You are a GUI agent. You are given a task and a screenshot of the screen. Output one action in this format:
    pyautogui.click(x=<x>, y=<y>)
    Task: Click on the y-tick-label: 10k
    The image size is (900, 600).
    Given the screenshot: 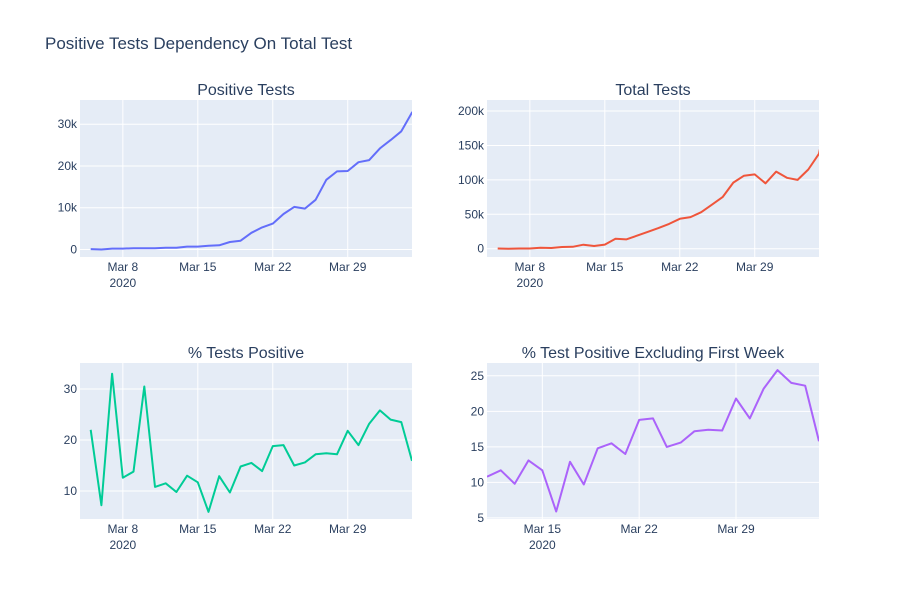 What is the action you would take?
    pyautogui.click(x=68, y=208)
    